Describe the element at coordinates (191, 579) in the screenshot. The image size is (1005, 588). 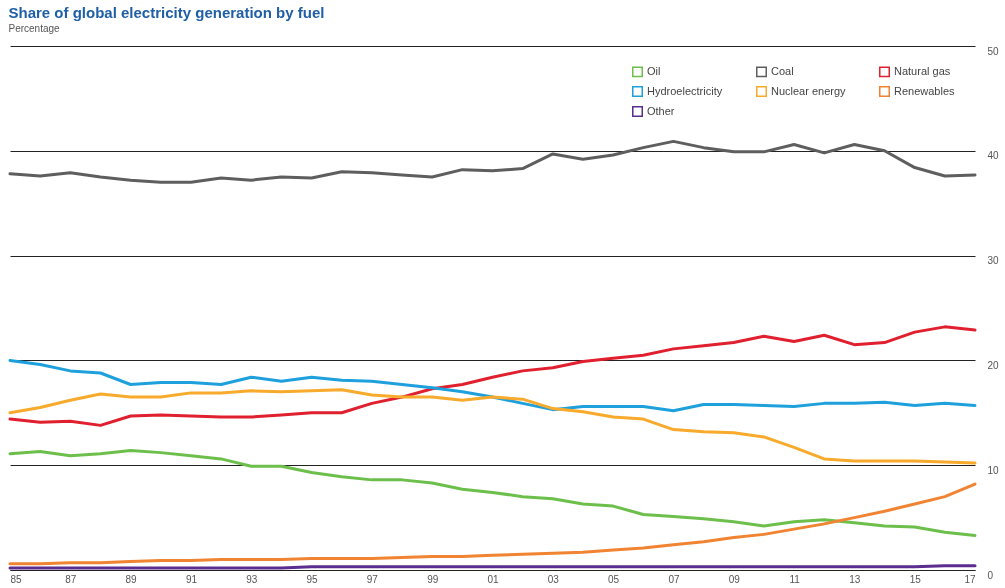
I see `x-tick-label: 91` at that location.